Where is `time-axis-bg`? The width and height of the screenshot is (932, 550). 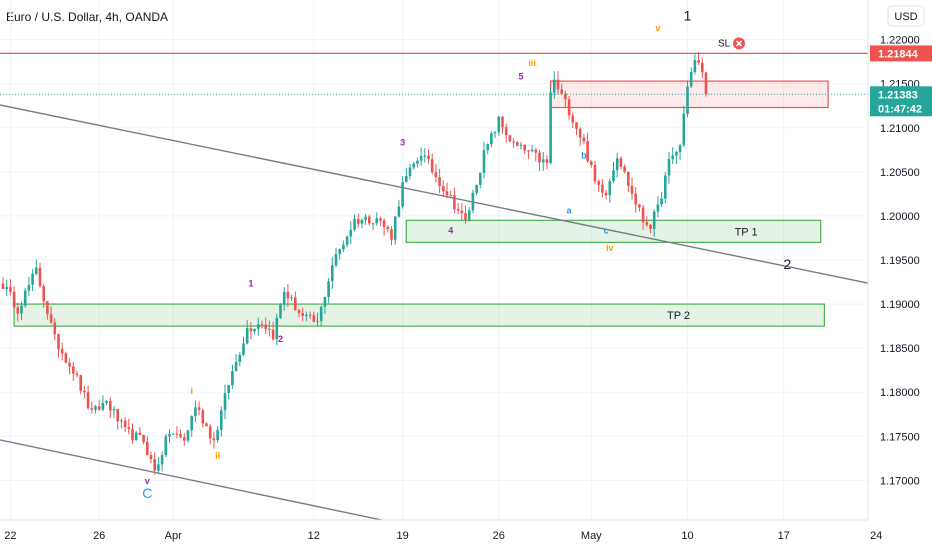
time-axis-bg is located at coordinates (434, 535).